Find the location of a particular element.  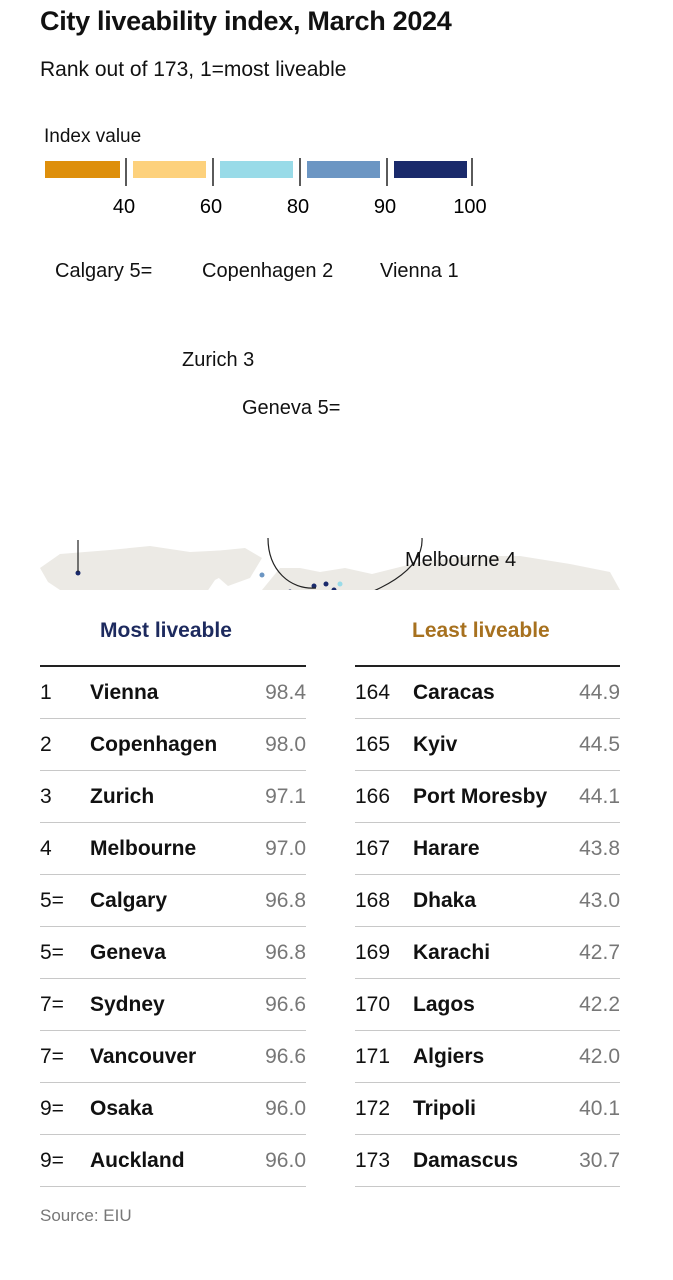

value-cell: 42.0 is located at coordinates (599, 1056).